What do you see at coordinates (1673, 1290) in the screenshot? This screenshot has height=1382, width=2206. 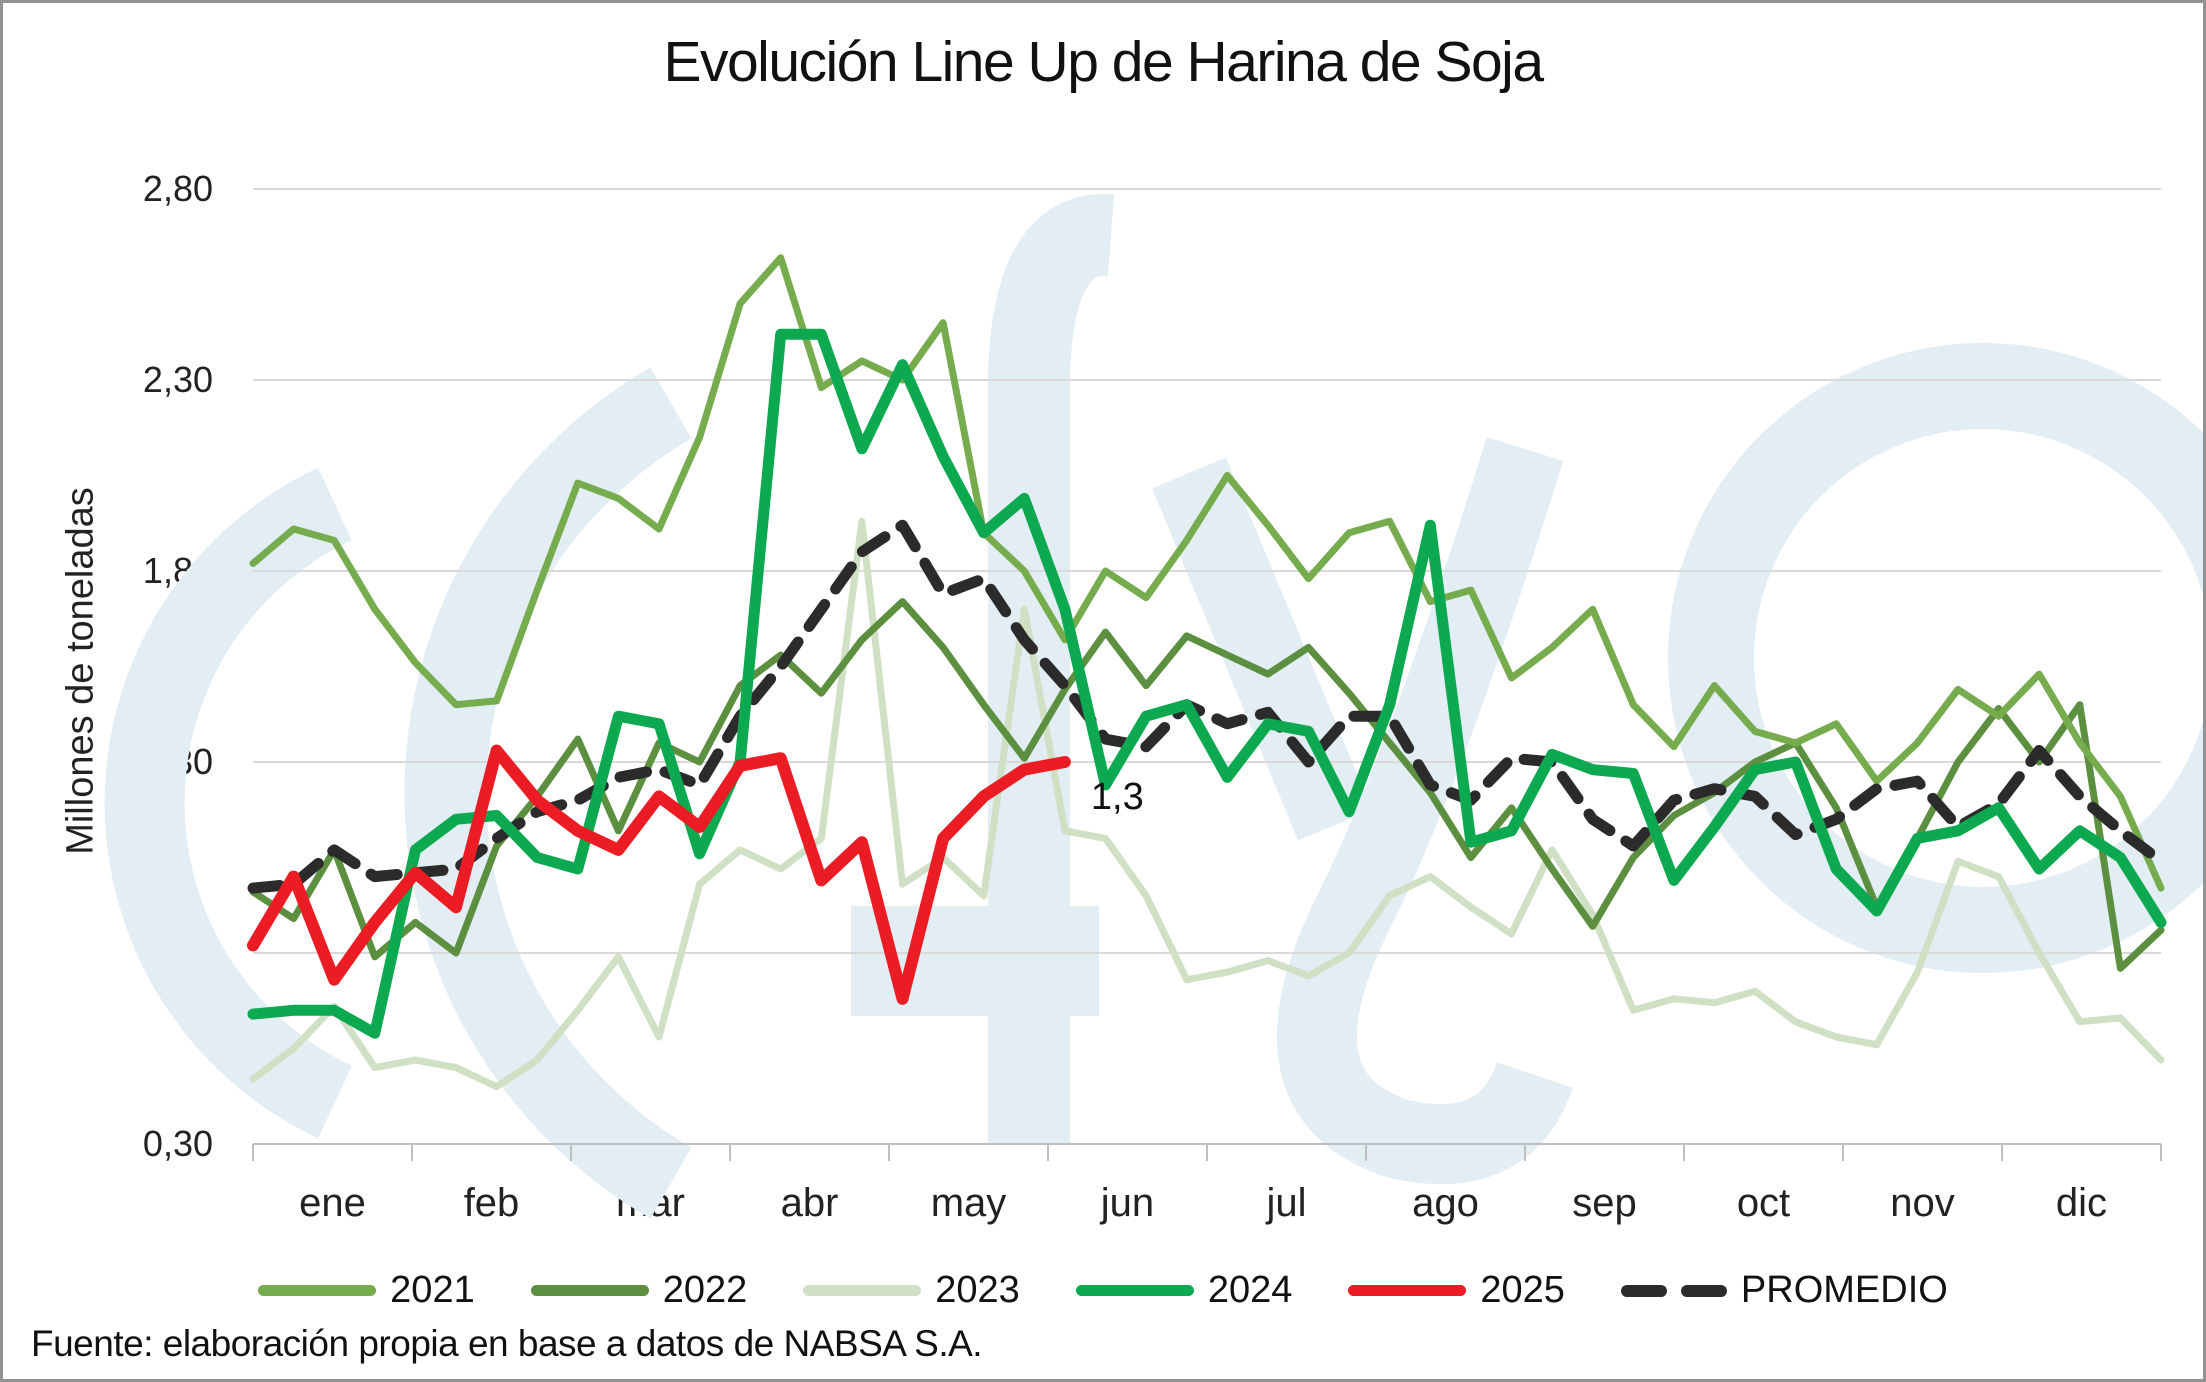 I see `legend-swatch-dashed-PROMEDIO` at bounding box center [1673, 1290].